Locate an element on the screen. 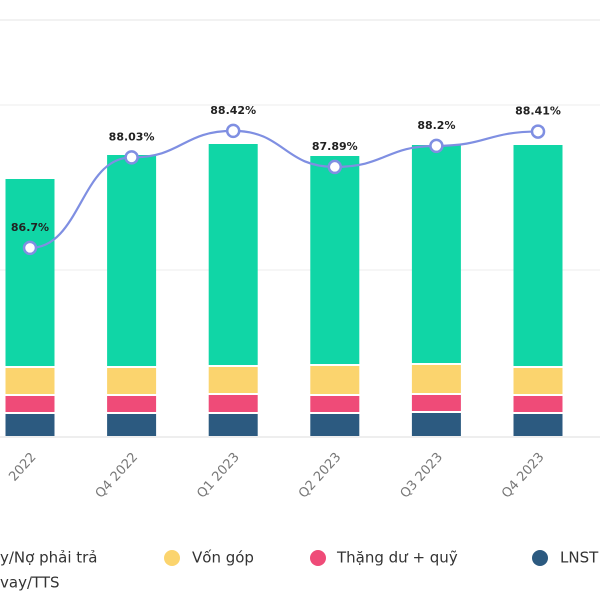 The image size is (600, 600). x-tick-label: Q2 2023 is located at coordinates (320, 475).